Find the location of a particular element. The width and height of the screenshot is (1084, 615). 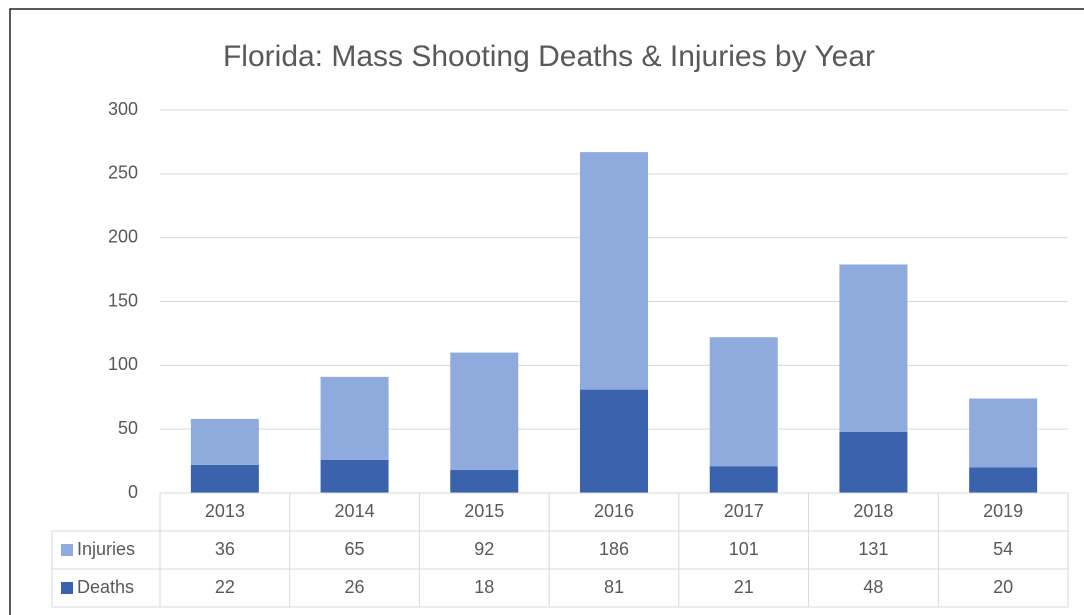

x-tick-label: 2014 is located at coordinates (355, 511).